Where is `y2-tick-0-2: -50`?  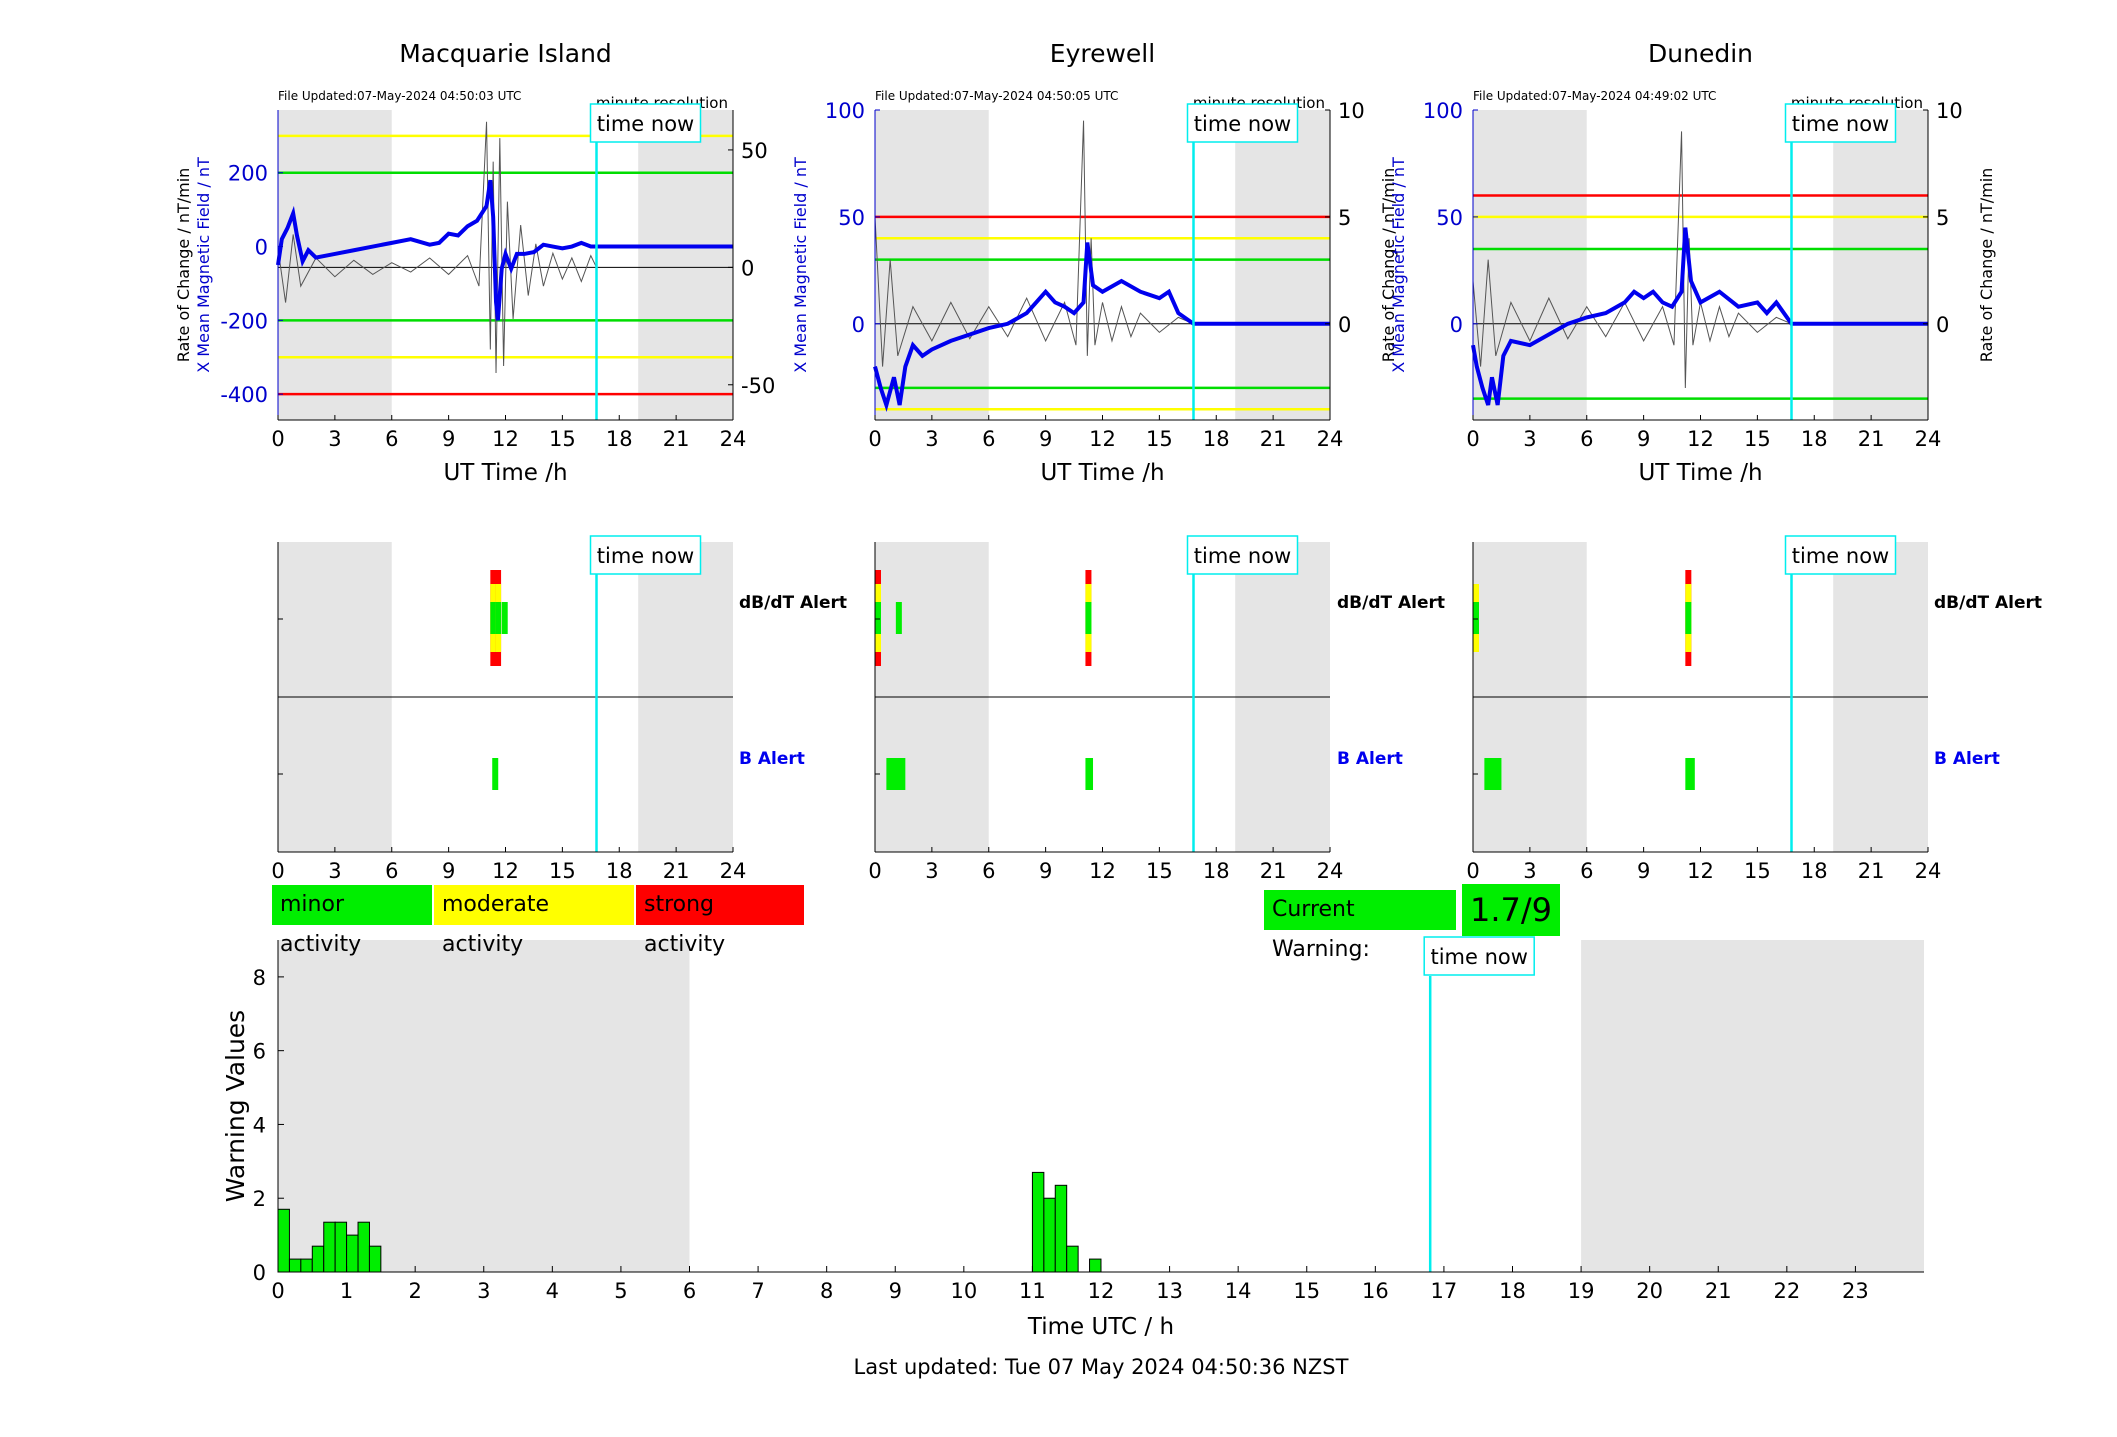 y2-tick-0-2: -50 is located at coordinates (758, 386).